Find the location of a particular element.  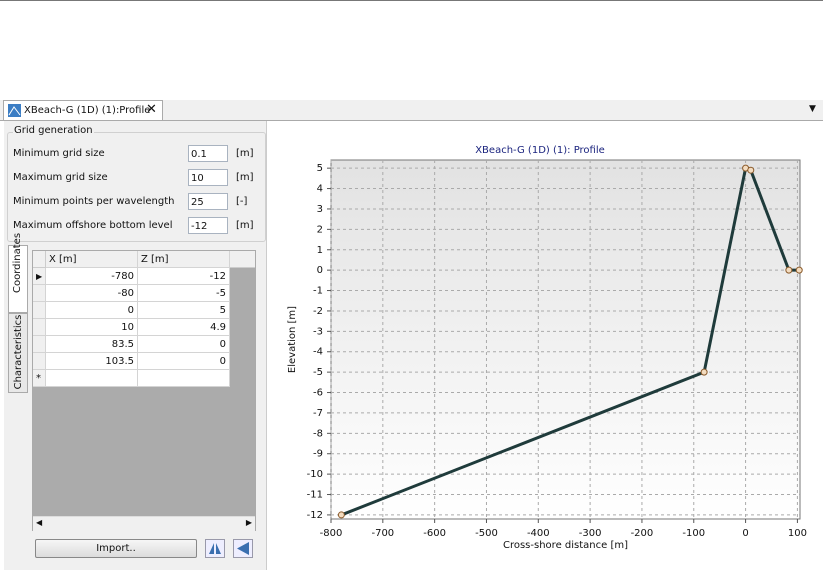

row-header: ▶ is located at coordinates (39, 276).